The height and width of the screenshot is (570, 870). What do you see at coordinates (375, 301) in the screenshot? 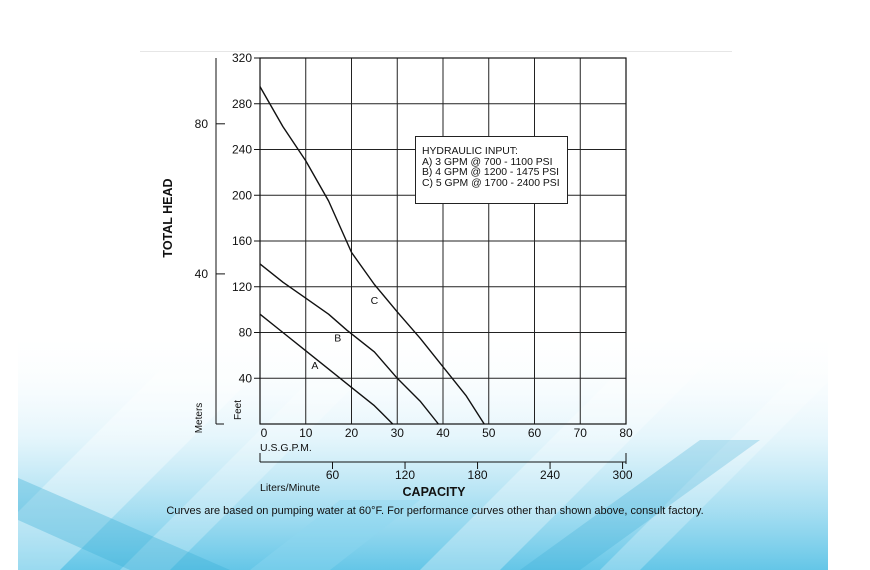
I see `series-label-c: C` at bounding box center [375, 301].